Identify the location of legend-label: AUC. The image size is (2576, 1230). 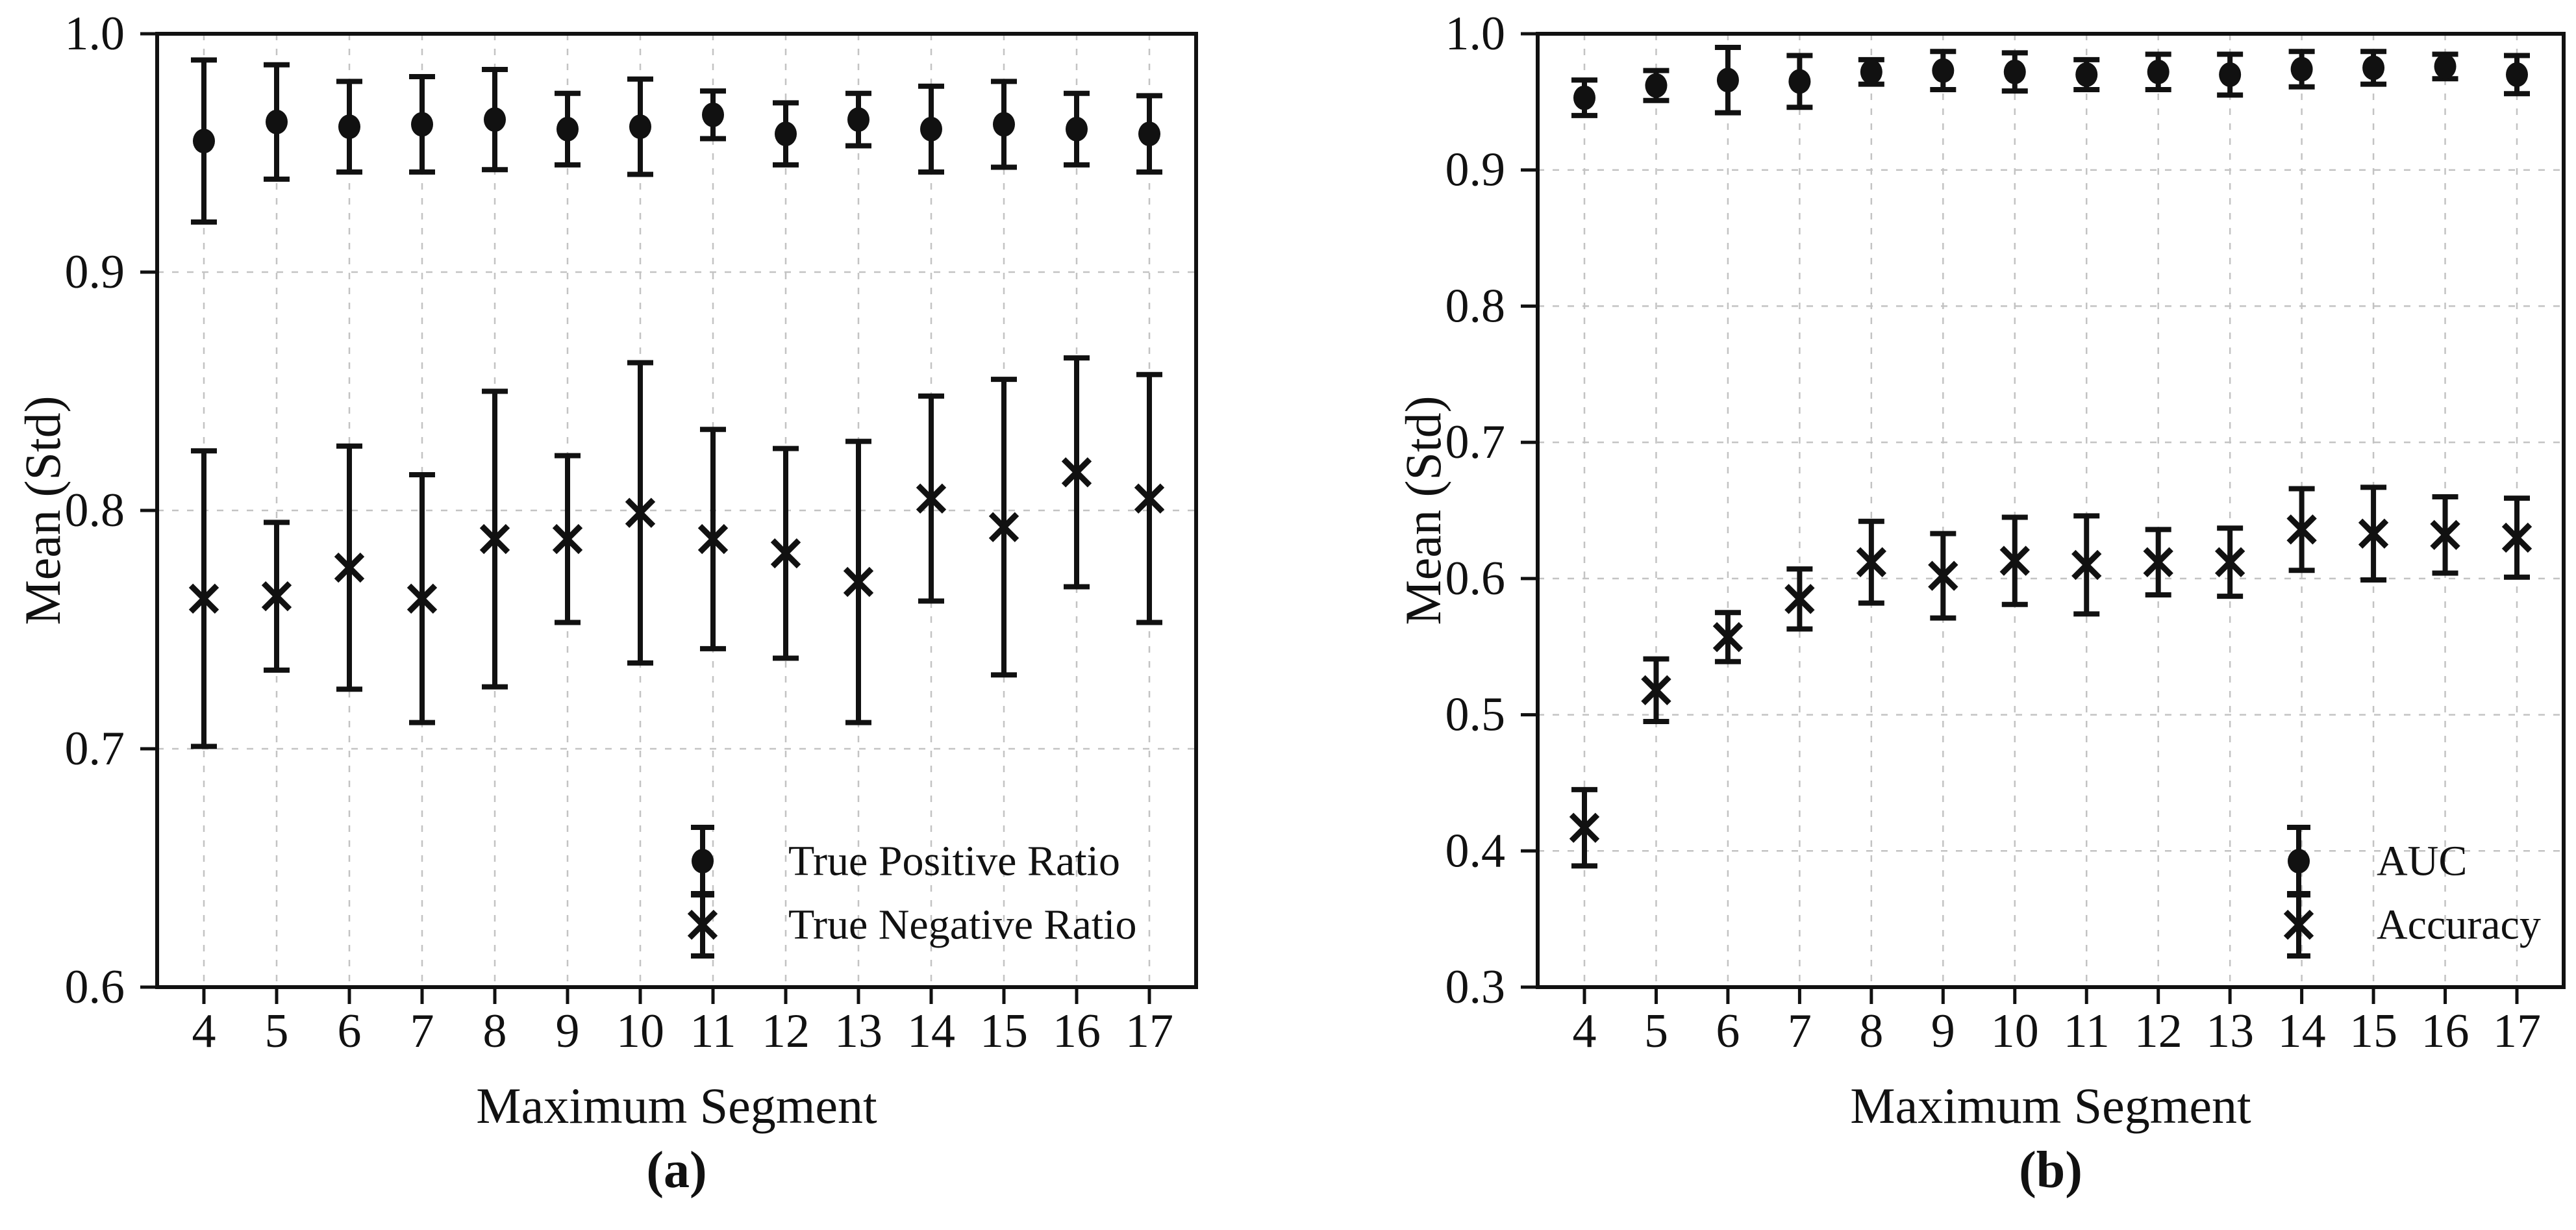
(2422, 861).